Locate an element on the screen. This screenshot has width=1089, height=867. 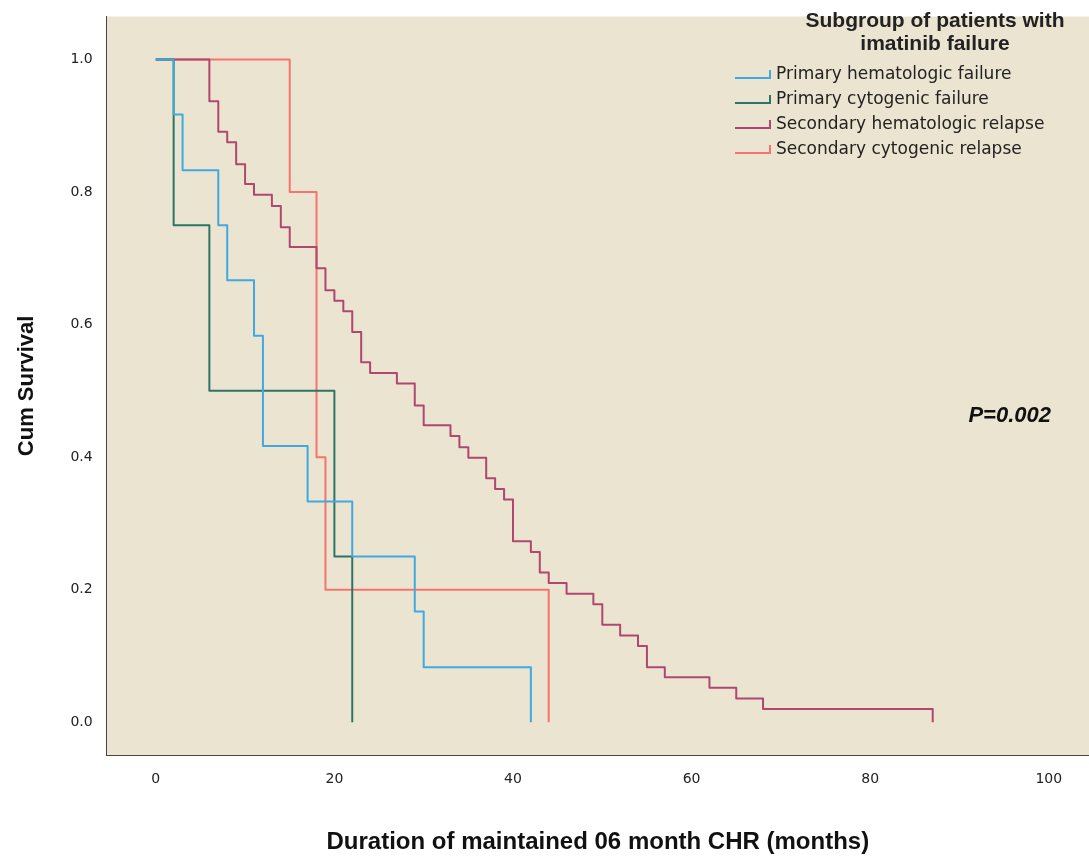
annotation: P=0.002 is located at coordinates (1010, 415).